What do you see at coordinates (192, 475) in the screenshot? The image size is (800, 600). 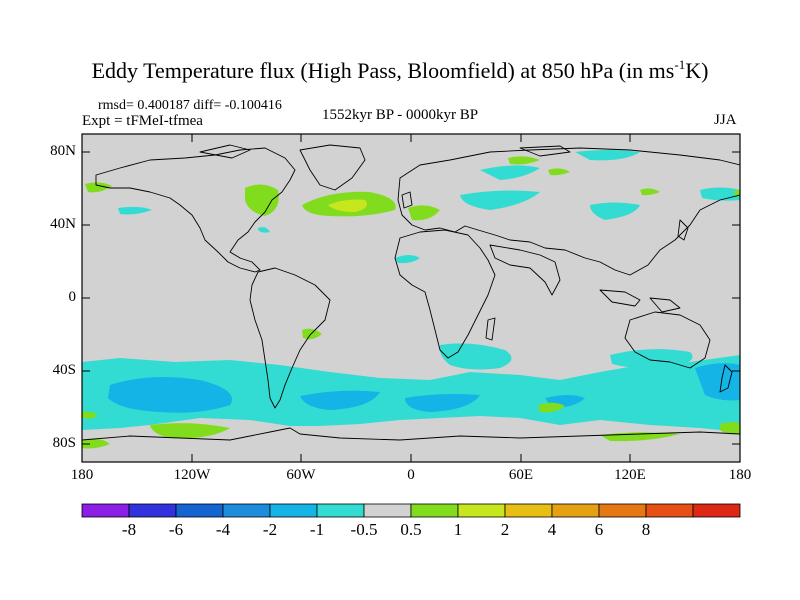 I see `lon-label-120w: 120W` at bounding box center [192, 475].